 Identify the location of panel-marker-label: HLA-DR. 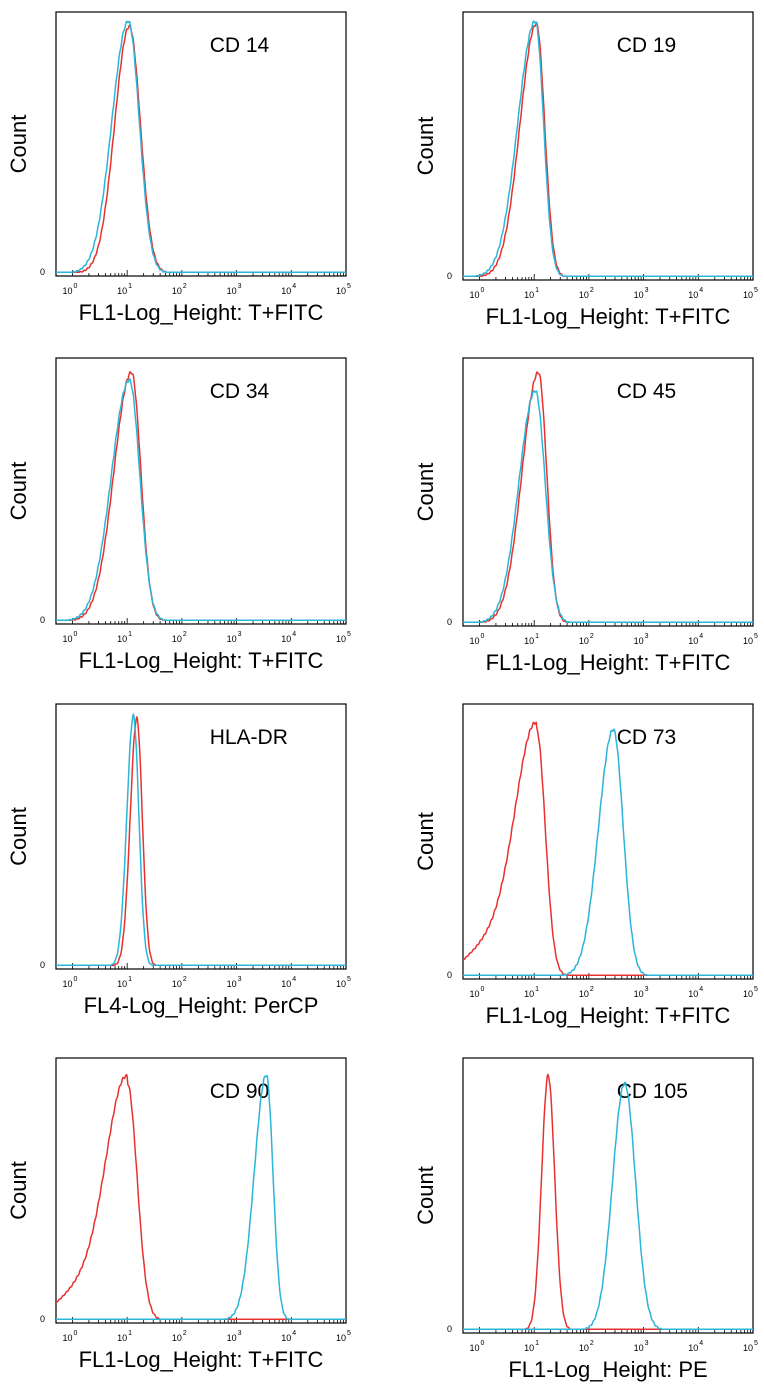
(249, 737).